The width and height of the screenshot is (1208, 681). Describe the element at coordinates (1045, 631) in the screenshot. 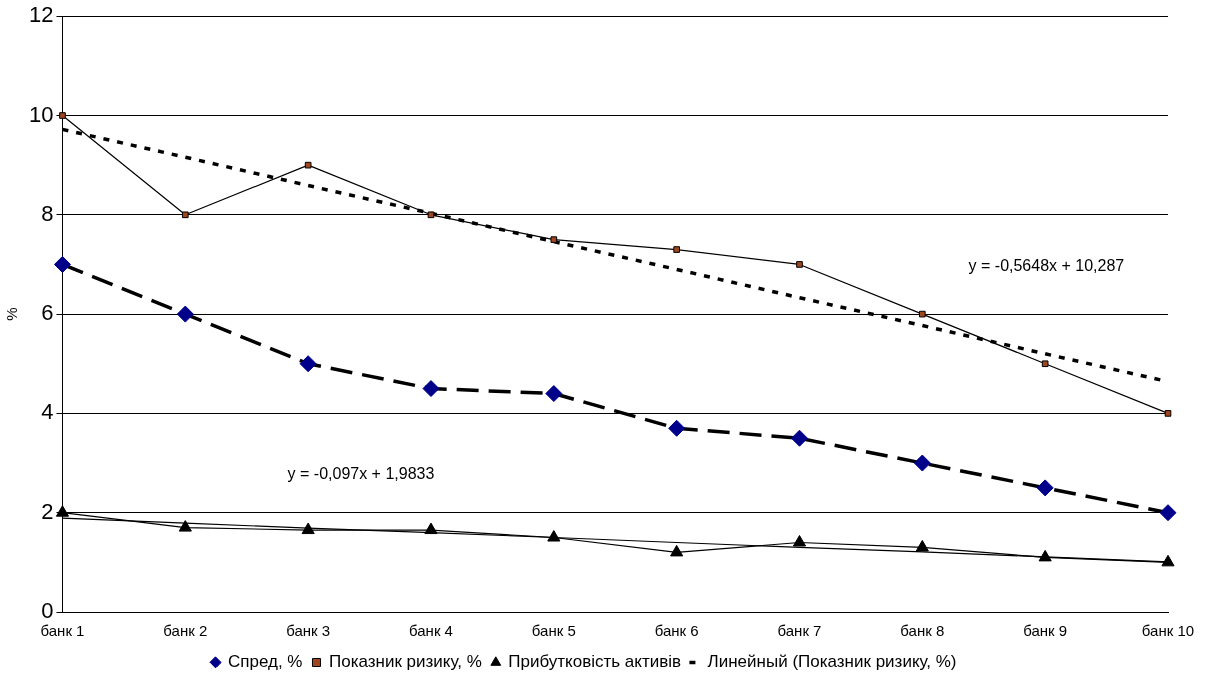

I see `x-tick-label: банк 9` at that location.